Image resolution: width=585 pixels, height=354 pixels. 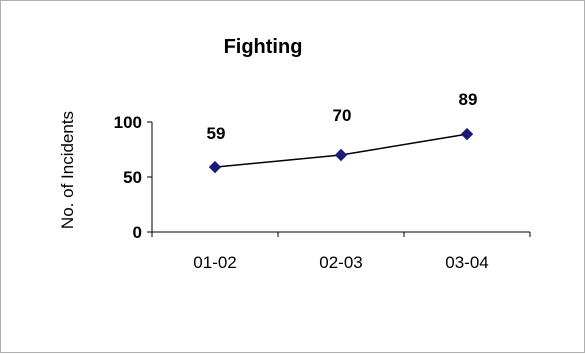 I want to click on data-label: 59, so click(x=216, y=133).